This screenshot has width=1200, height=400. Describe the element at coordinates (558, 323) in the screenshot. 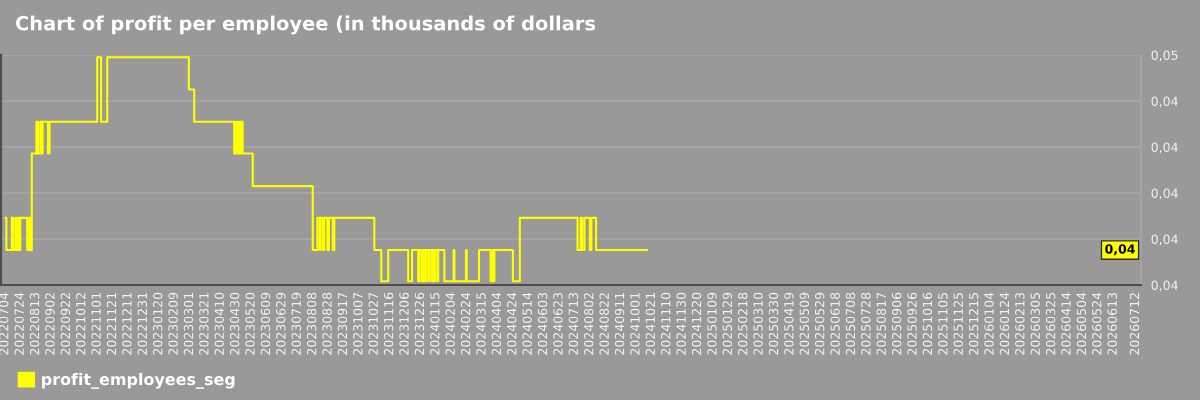

I see `x-tick-label: 20240623` at that location.